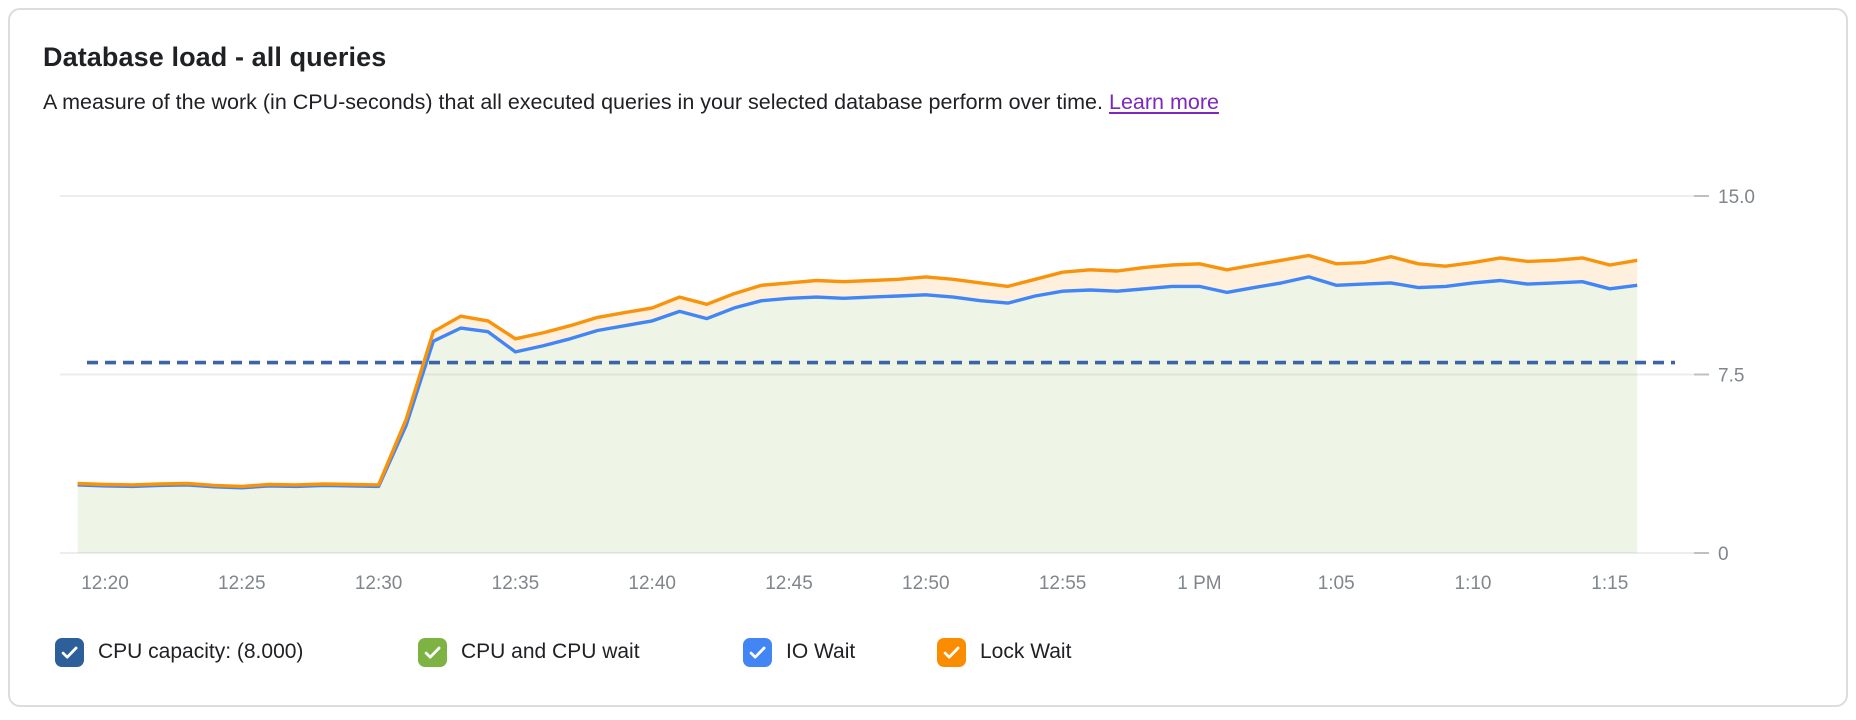 The height and width of the screenshot is (720, 1856). What do you see at coordinates (550, 651) in the screenshot?
I see `legend-label-cpu-and-cpu-wait: CPU and CPU wait` at bounding box center [550, 651].